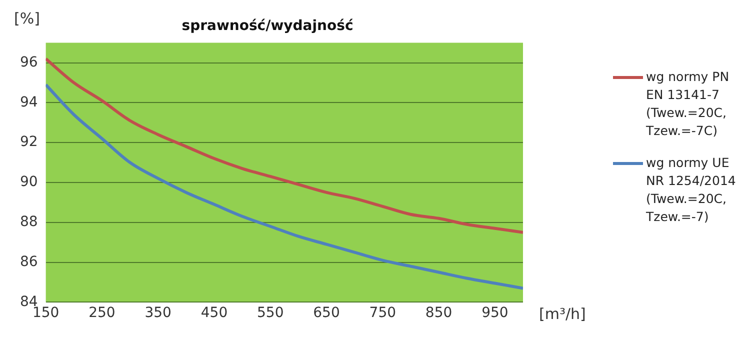  I want to click on legend-label: wg normy UE NR 1254/2014 (Twew.=20C, Tzew.=-7), so click(691, 190).